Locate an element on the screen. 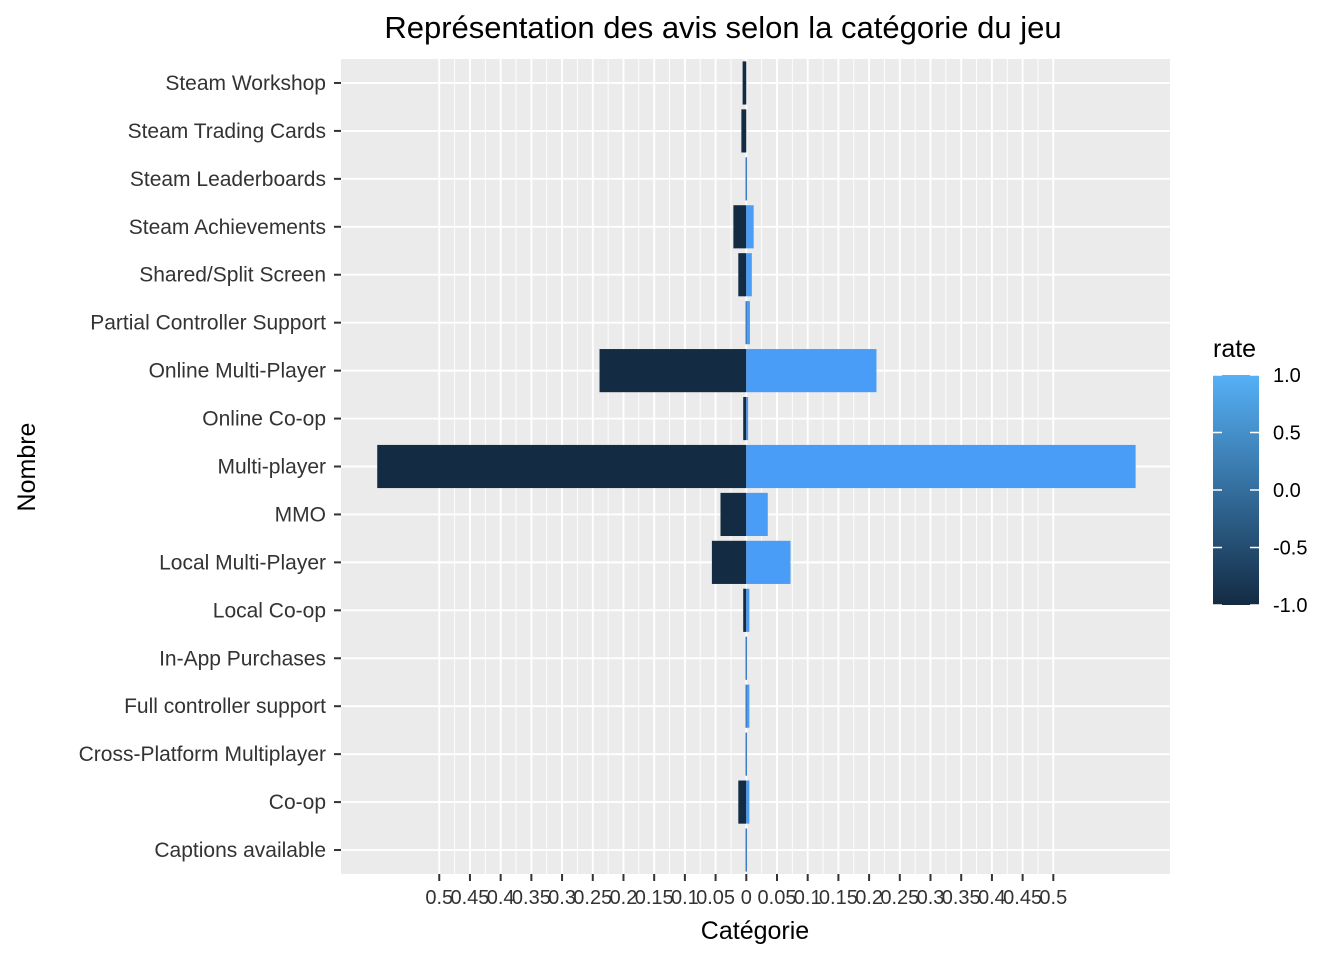 The height and width of the screenshot is (960, 1344). x-tick-label: 0 is located at coordinates (746, 898).